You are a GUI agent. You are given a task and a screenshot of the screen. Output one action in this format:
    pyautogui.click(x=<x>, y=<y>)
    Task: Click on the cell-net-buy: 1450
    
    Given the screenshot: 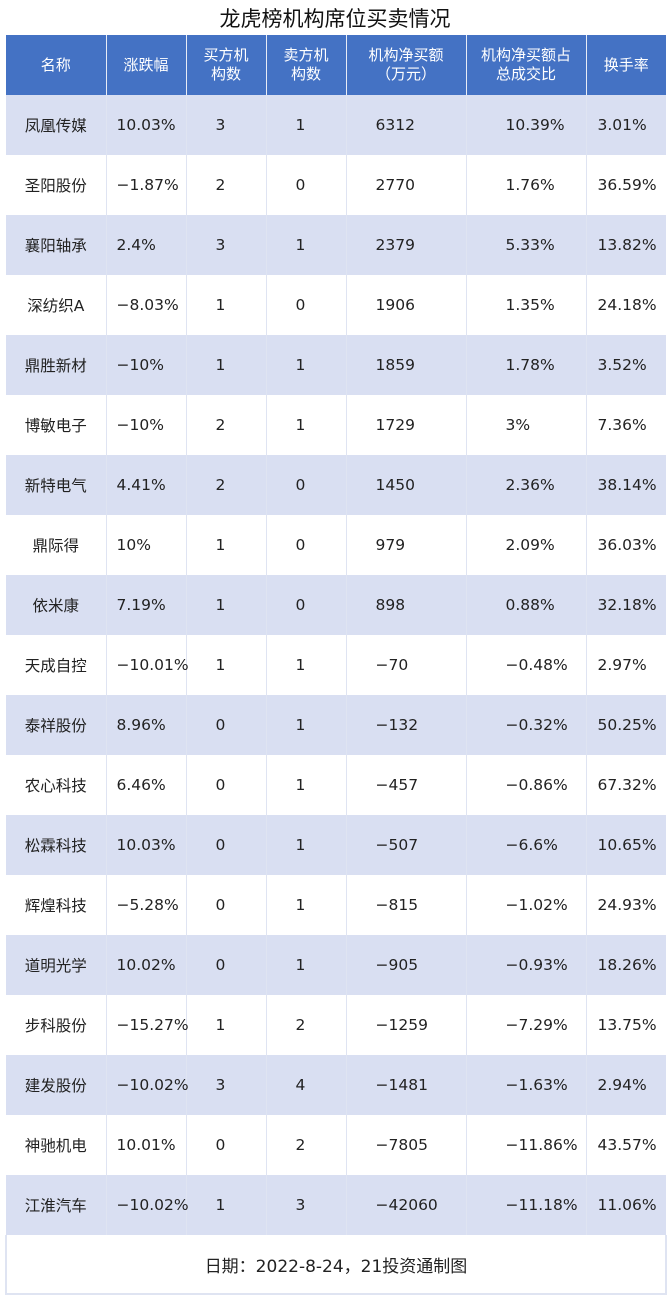 What is the action you would take?
    pyautogui.click(x=406, y=485)
    